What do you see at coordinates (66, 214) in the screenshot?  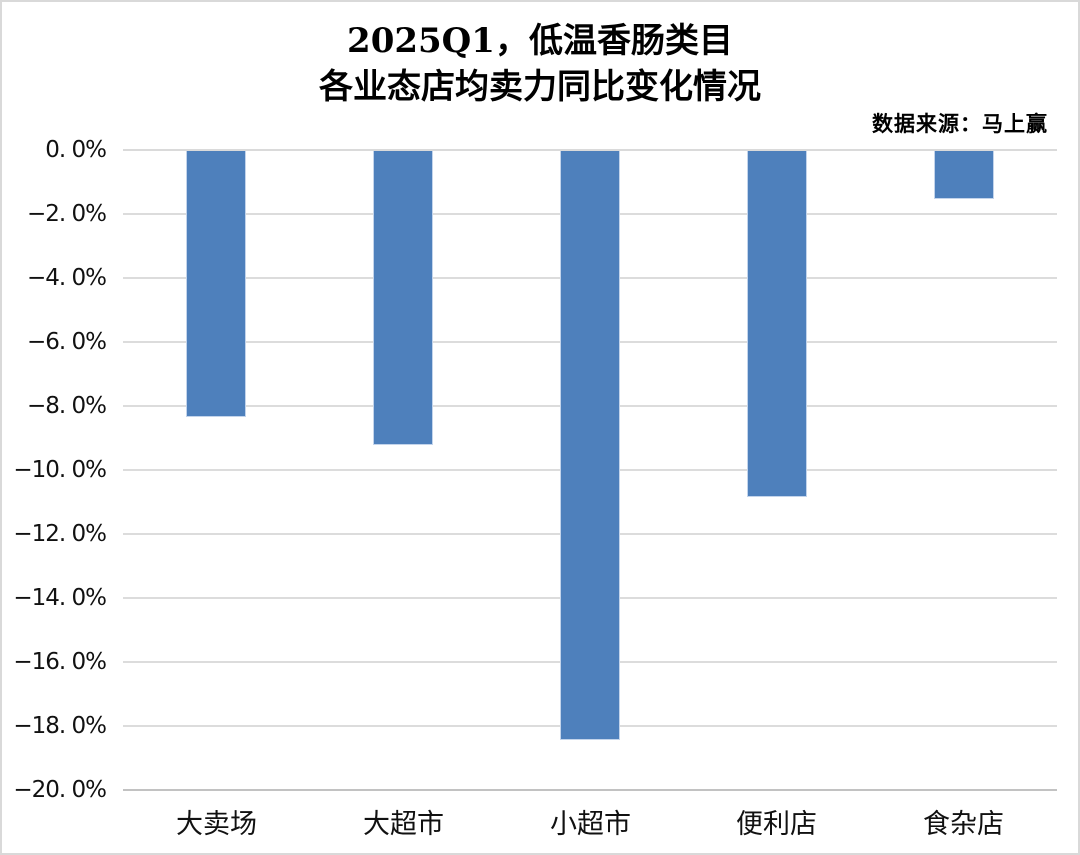 I see `y-axis-tick-label: −2. 0%` at bounding box center [66, 214].